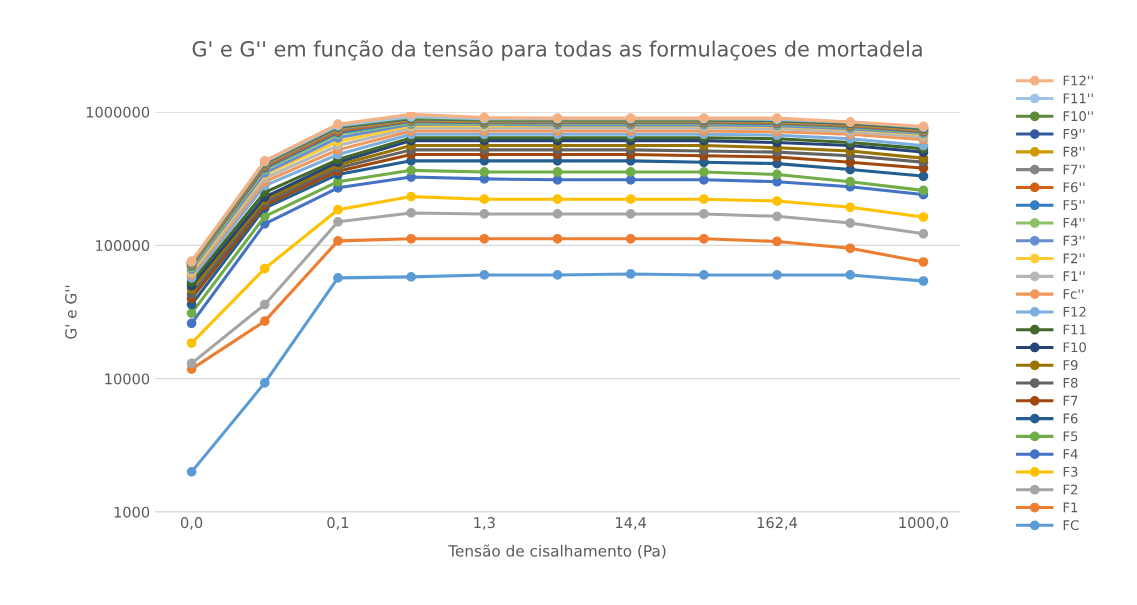 This screenshot has width=1137, height=605. Describe the element at coordinates (1070, 400) in the screenshot. I see `legend-label: F7` at that location.